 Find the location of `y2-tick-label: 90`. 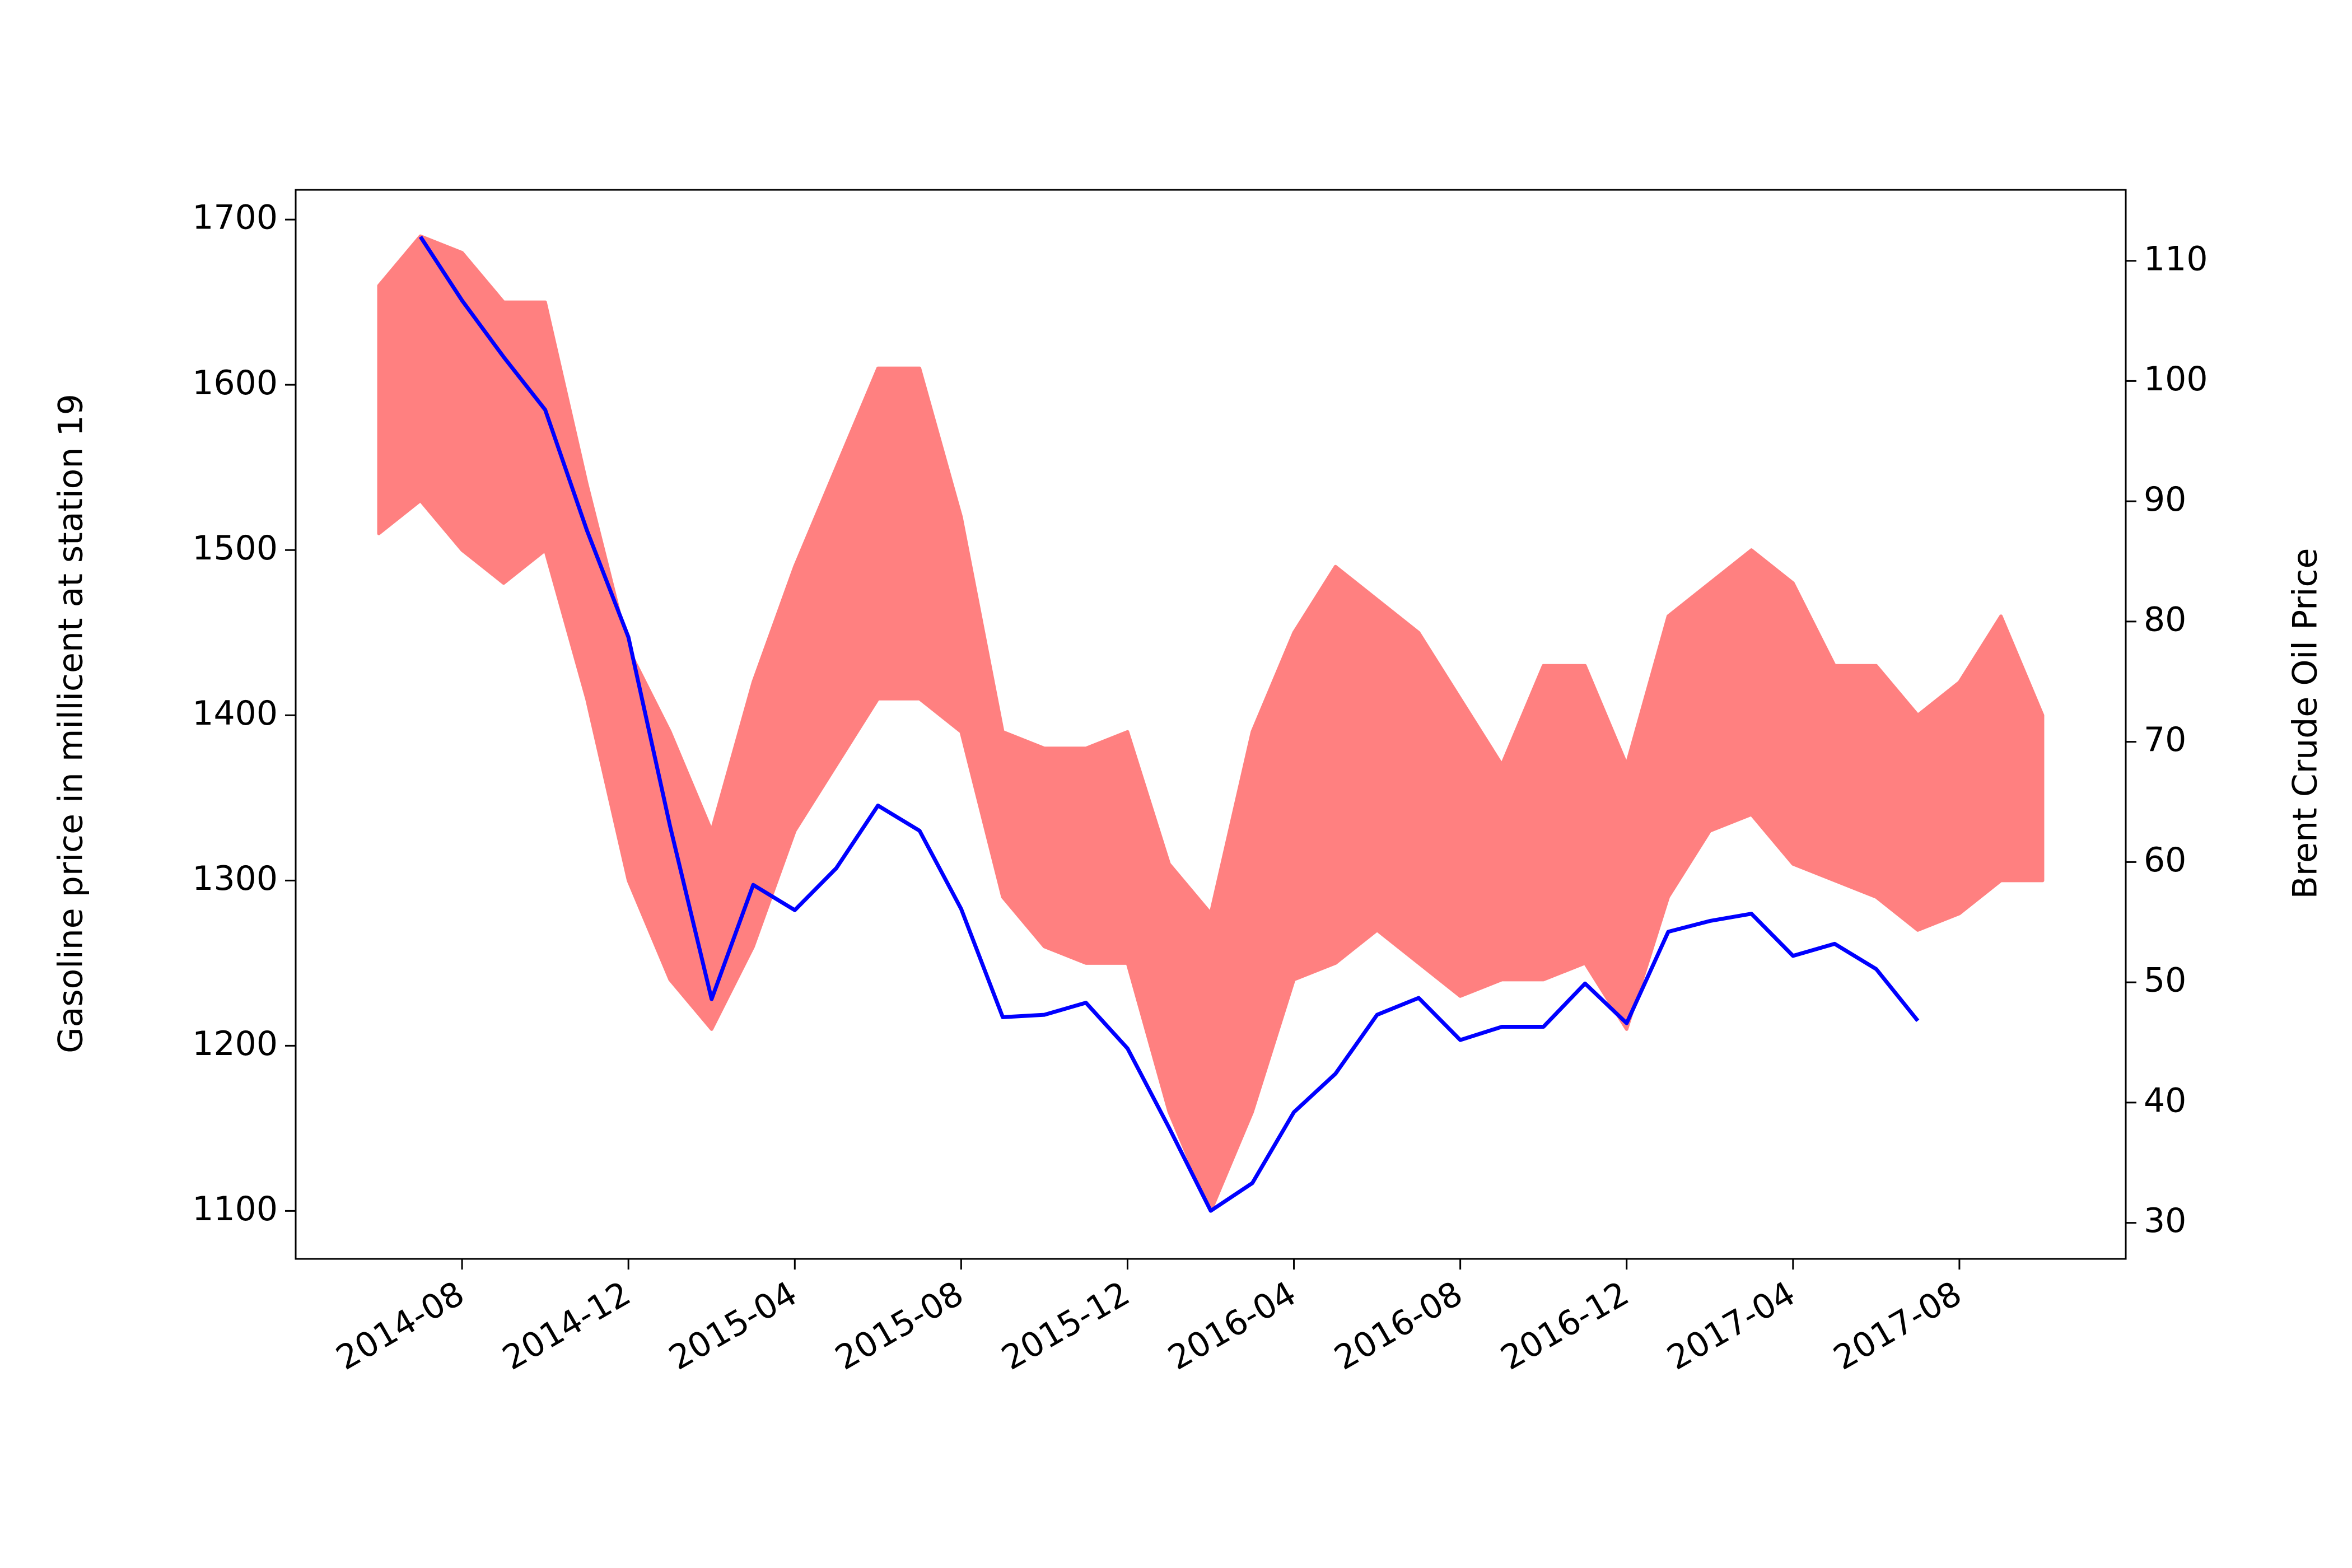

y2-tick-label: 90 is located at coordinates (2165, 500).